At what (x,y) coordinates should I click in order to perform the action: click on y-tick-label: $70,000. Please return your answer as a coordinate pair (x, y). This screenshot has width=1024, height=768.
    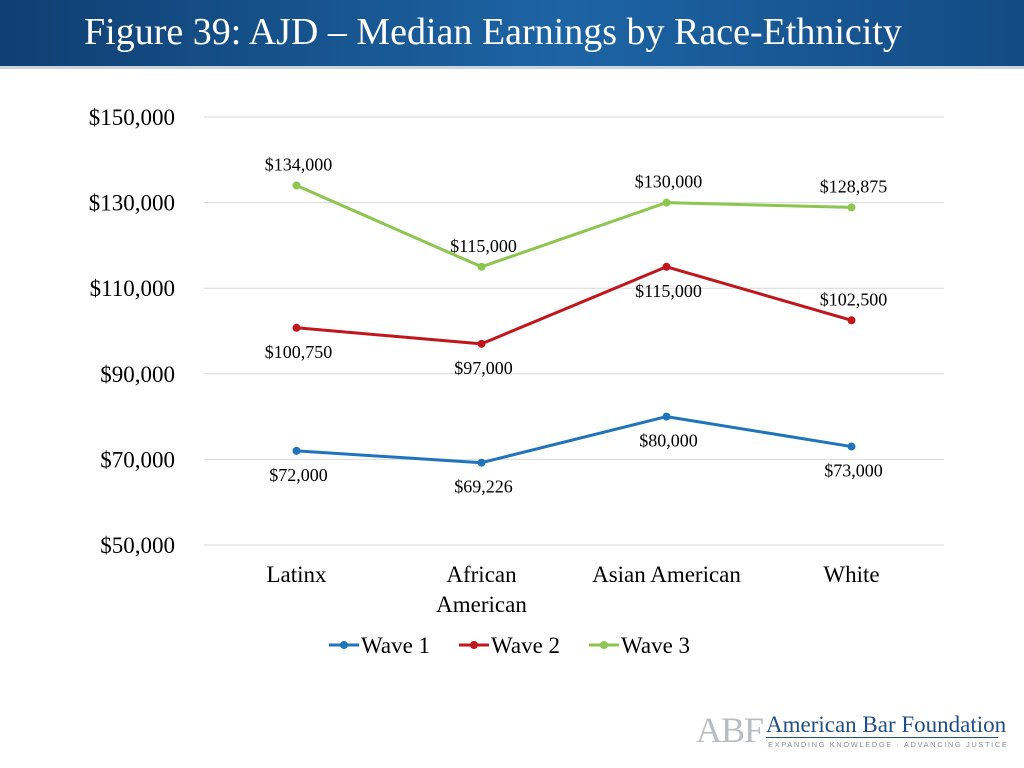
    Looking at the image, I should click on (137, 459).